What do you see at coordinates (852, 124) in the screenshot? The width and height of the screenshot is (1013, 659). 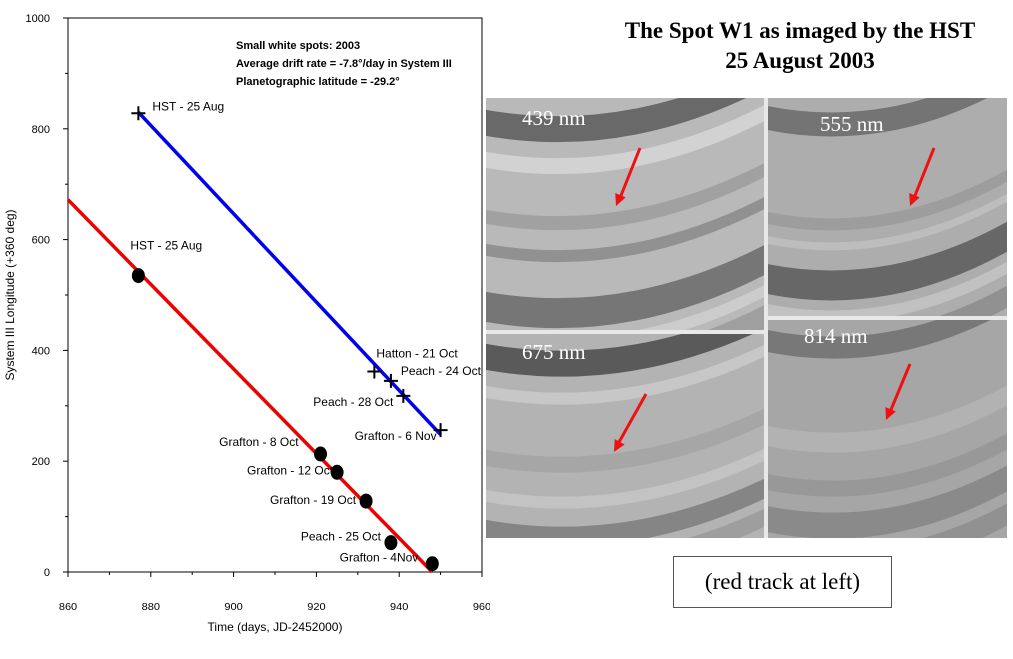 I see `wavelength-label-555: 555 nm` at bounding box center [852, 124].